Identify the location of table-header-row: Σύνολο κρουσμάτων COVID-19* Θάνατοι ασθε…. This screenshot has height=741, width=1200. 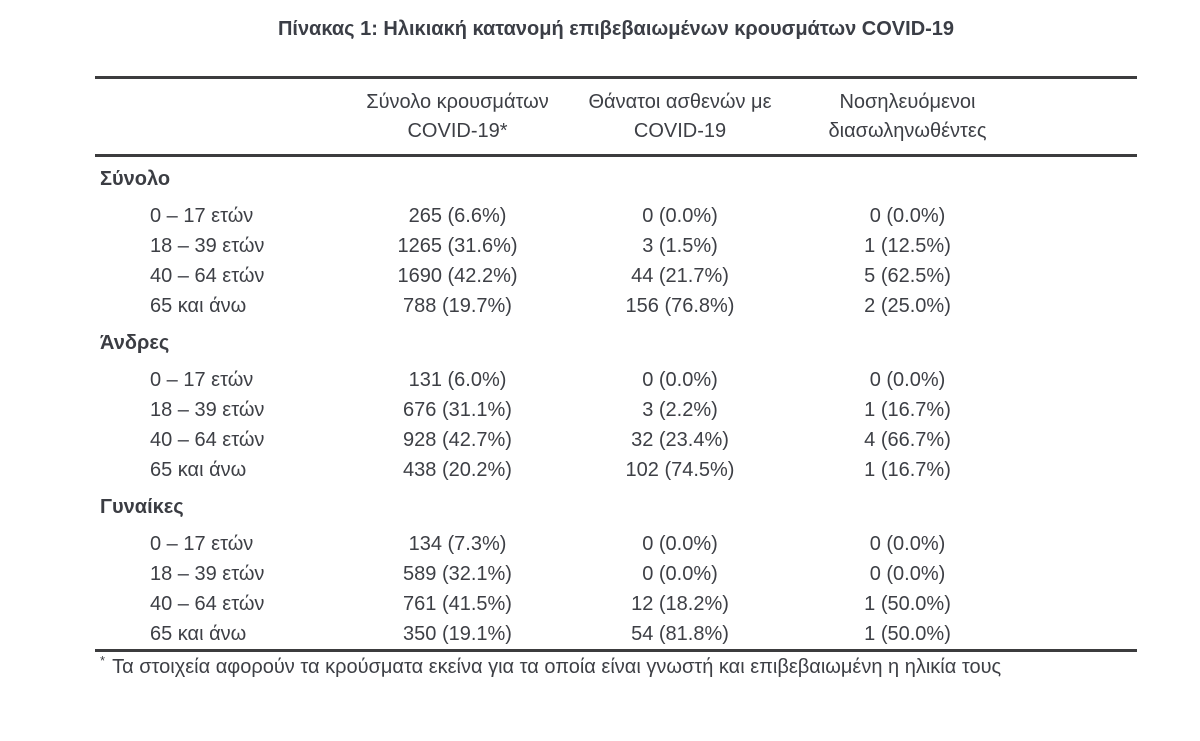
(616, 116).